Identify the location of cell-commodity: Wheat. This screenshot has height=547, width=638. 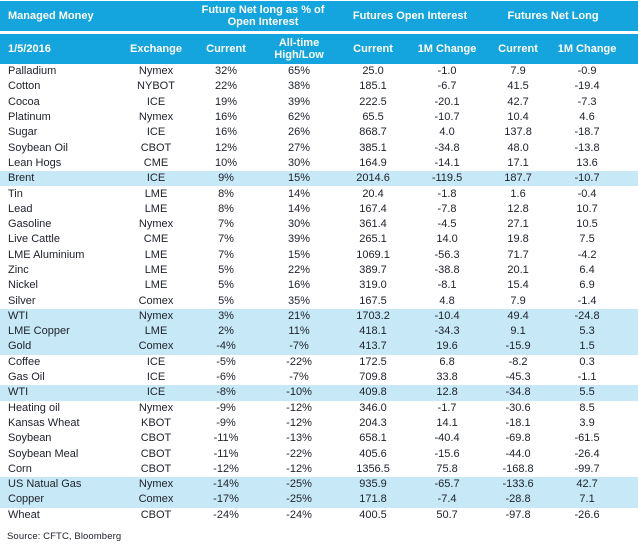
(24, 514).